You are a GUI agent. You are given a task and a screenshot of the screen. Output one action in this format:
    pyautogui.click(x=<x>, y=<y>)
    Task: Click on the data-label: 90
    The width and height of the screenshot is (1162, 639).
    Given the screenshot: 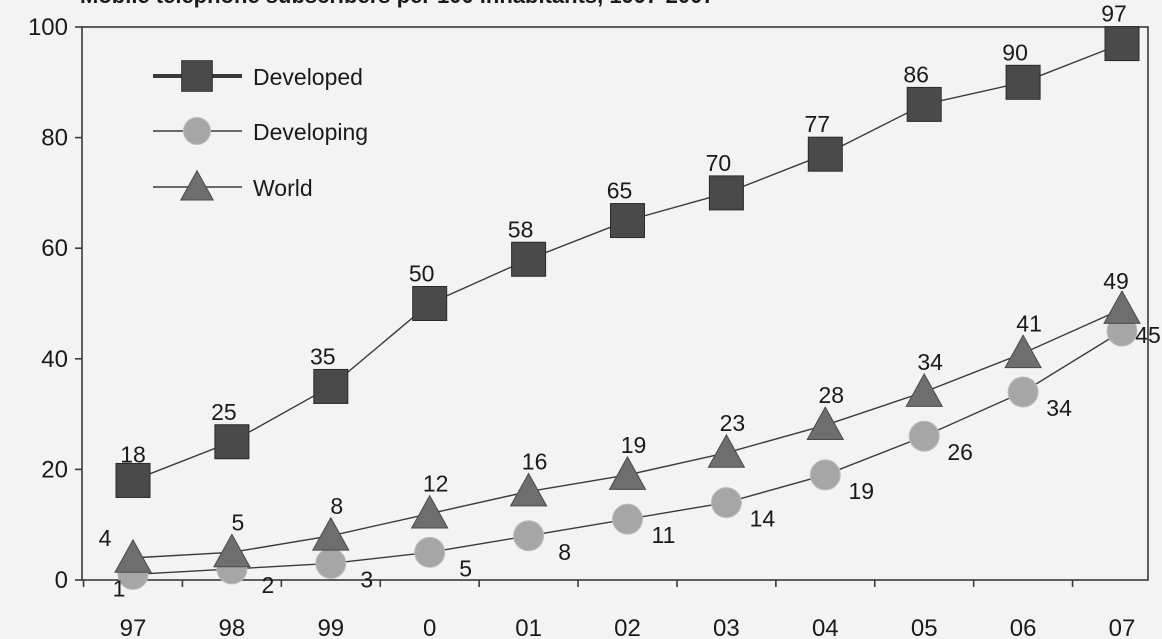 What is the action you would take?
    pyautogui.click(x=1015, y=52)
    